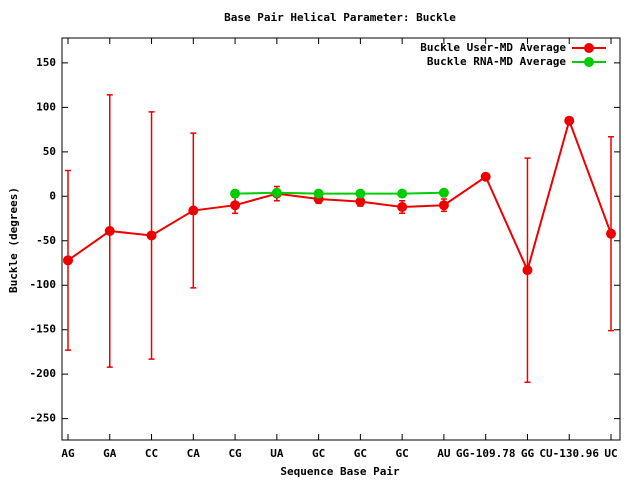 The image size is (640, 480). What do you see at coordinates (46, 62) in the screenshot?
I see `y-tick-label: 150` at bounding box center [46, 62].